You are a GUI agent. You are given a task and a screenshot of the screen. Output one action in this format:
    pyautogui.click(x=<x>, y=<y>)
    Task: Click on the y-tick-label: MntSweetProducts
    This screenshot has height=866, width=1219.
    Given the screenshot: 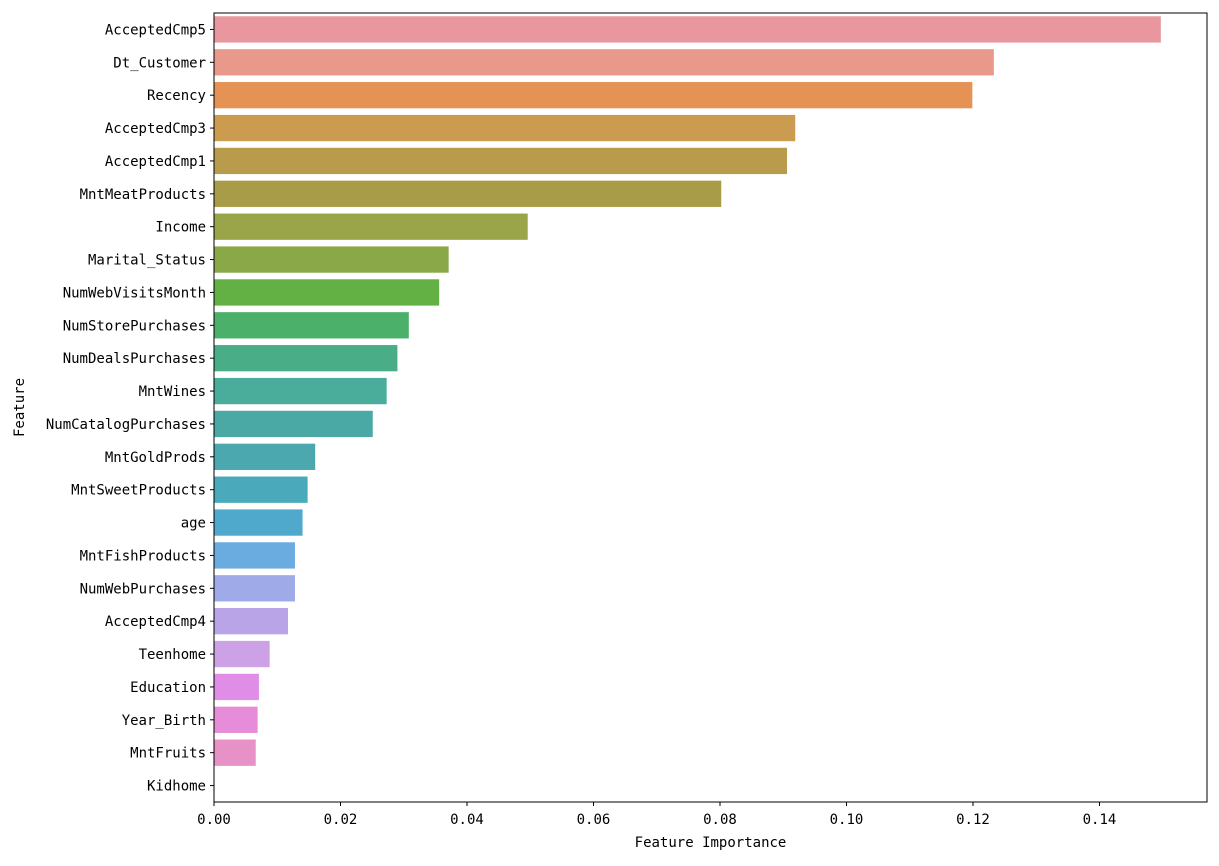 What is the action you would take?
    pyautogui.click(x=138, y=491)
    